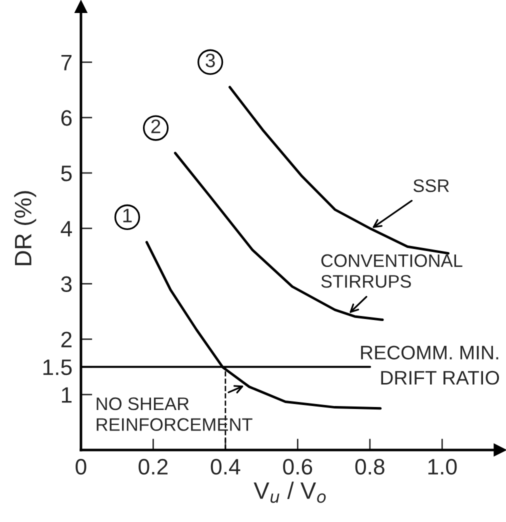  Describe the element at coordinates (66, 174) in the screenshot. I see `y-tick-label: 5` at that location.